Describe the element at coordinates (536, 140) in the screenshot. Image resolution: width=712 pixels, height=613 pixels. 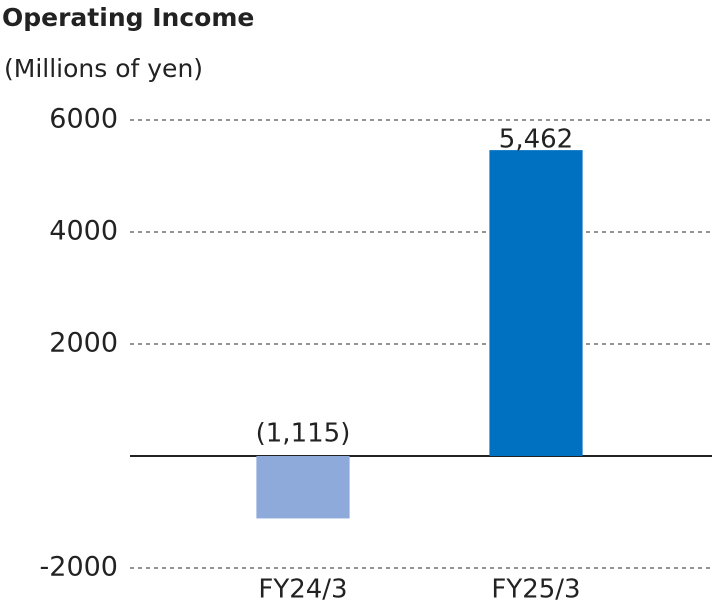
I see `value-label: 5,462` at that location.